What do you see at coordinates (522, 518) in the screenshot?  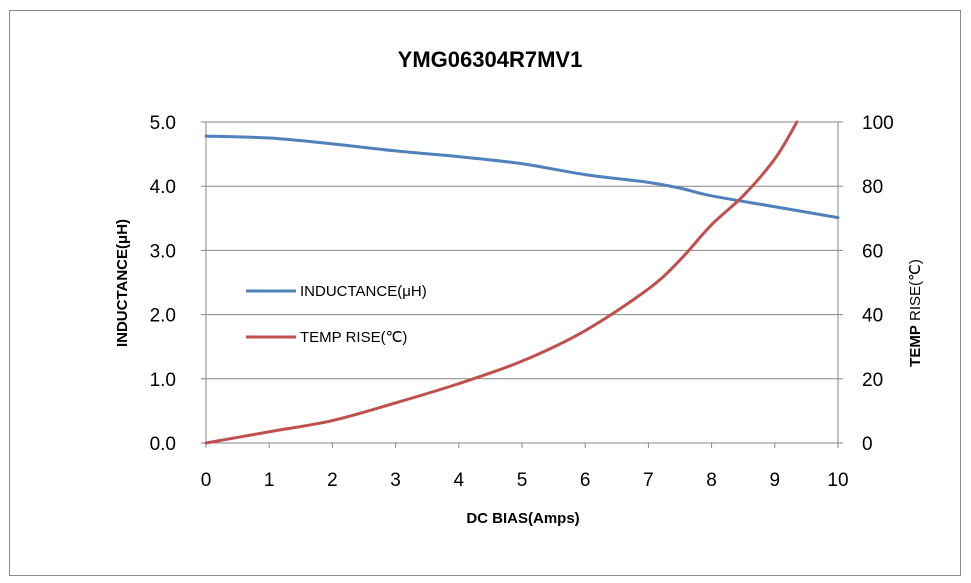 I see `x-axis-label: DC BIAS(Amps)` at bounding box center [522, 518].